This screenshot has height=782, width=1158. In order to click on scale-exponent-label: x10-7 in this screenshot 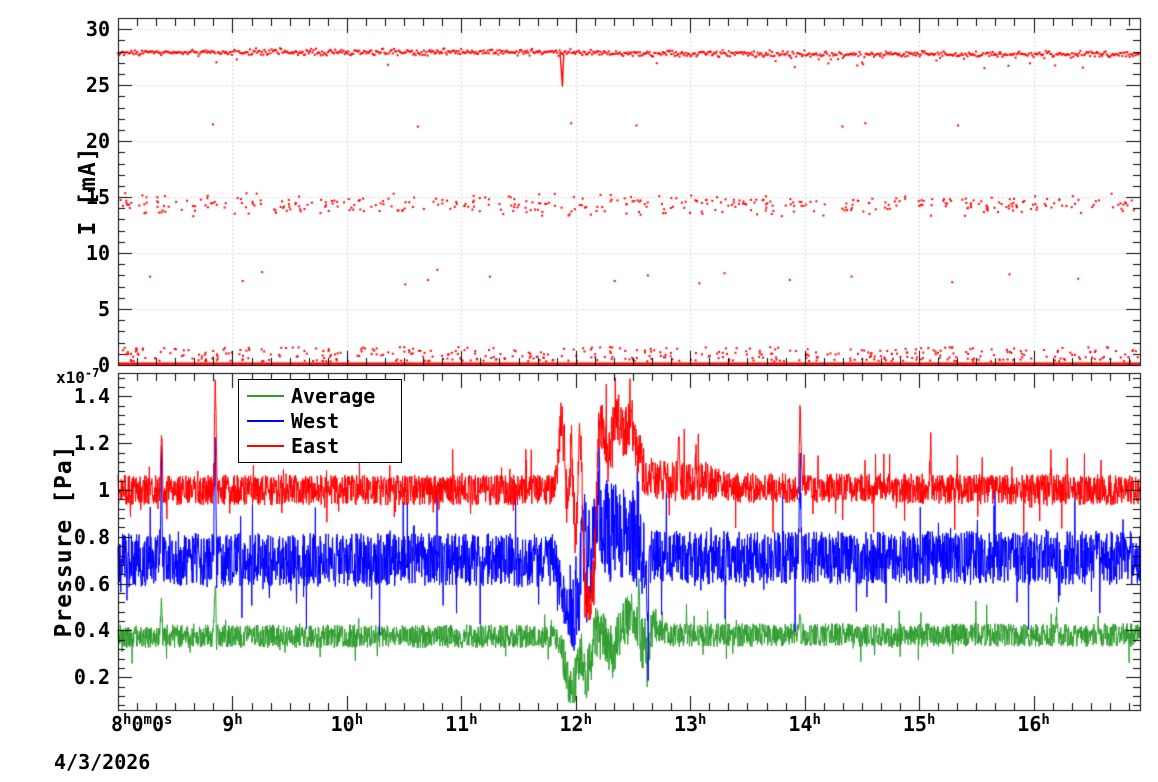, I will do `click(78, 376)`.